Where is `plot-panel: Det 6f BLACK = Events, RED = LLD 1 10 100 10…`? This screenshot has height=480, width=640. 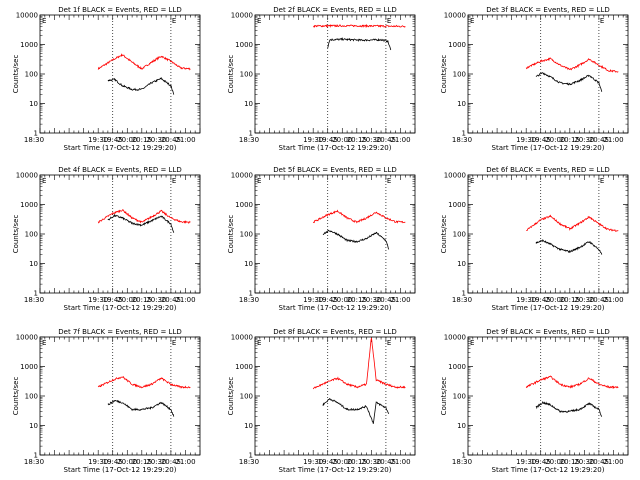 plot-panel: Det 6f BLACK = Events, RED = LLD 1 10 100 10… is located at coordinates (534, 239).